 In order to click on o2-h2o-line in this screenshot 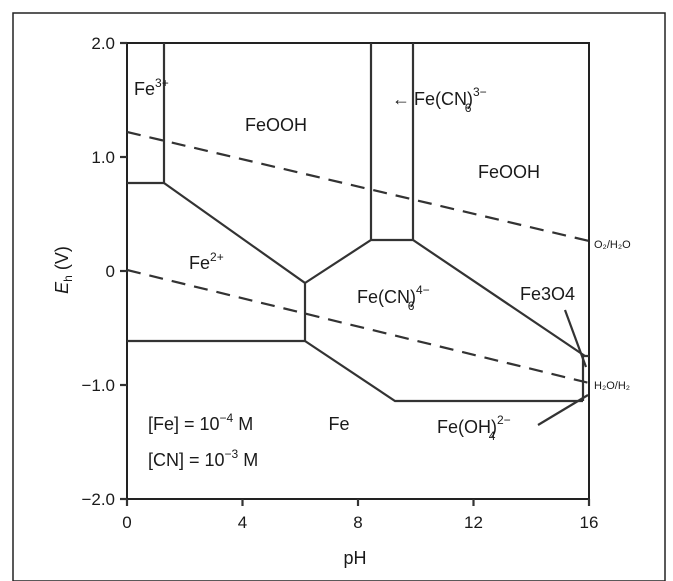, I will do `click(358, 186)`.